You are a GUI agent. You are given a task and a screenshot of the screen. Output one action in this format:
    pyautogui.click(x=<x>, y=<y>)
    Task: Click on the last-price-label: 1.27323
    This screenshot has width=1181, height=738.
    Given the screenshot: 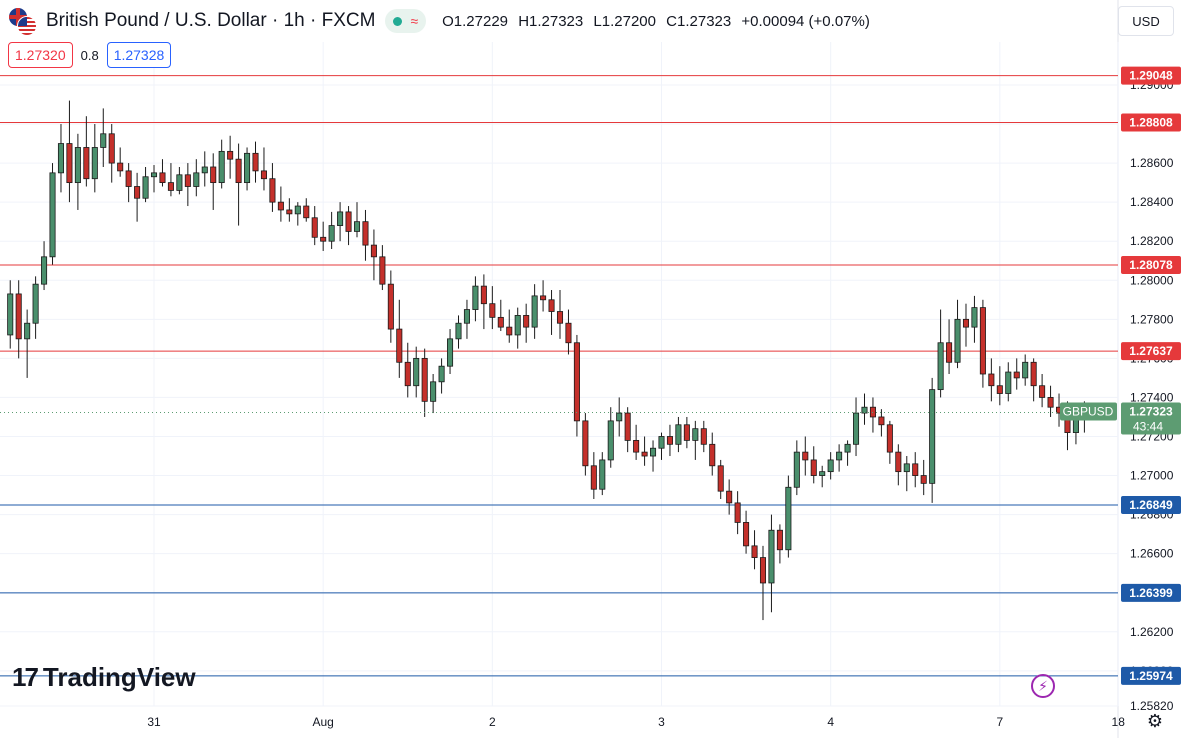 What is the action you would take?
    pyautogui.click(x=1151, y=411)
    